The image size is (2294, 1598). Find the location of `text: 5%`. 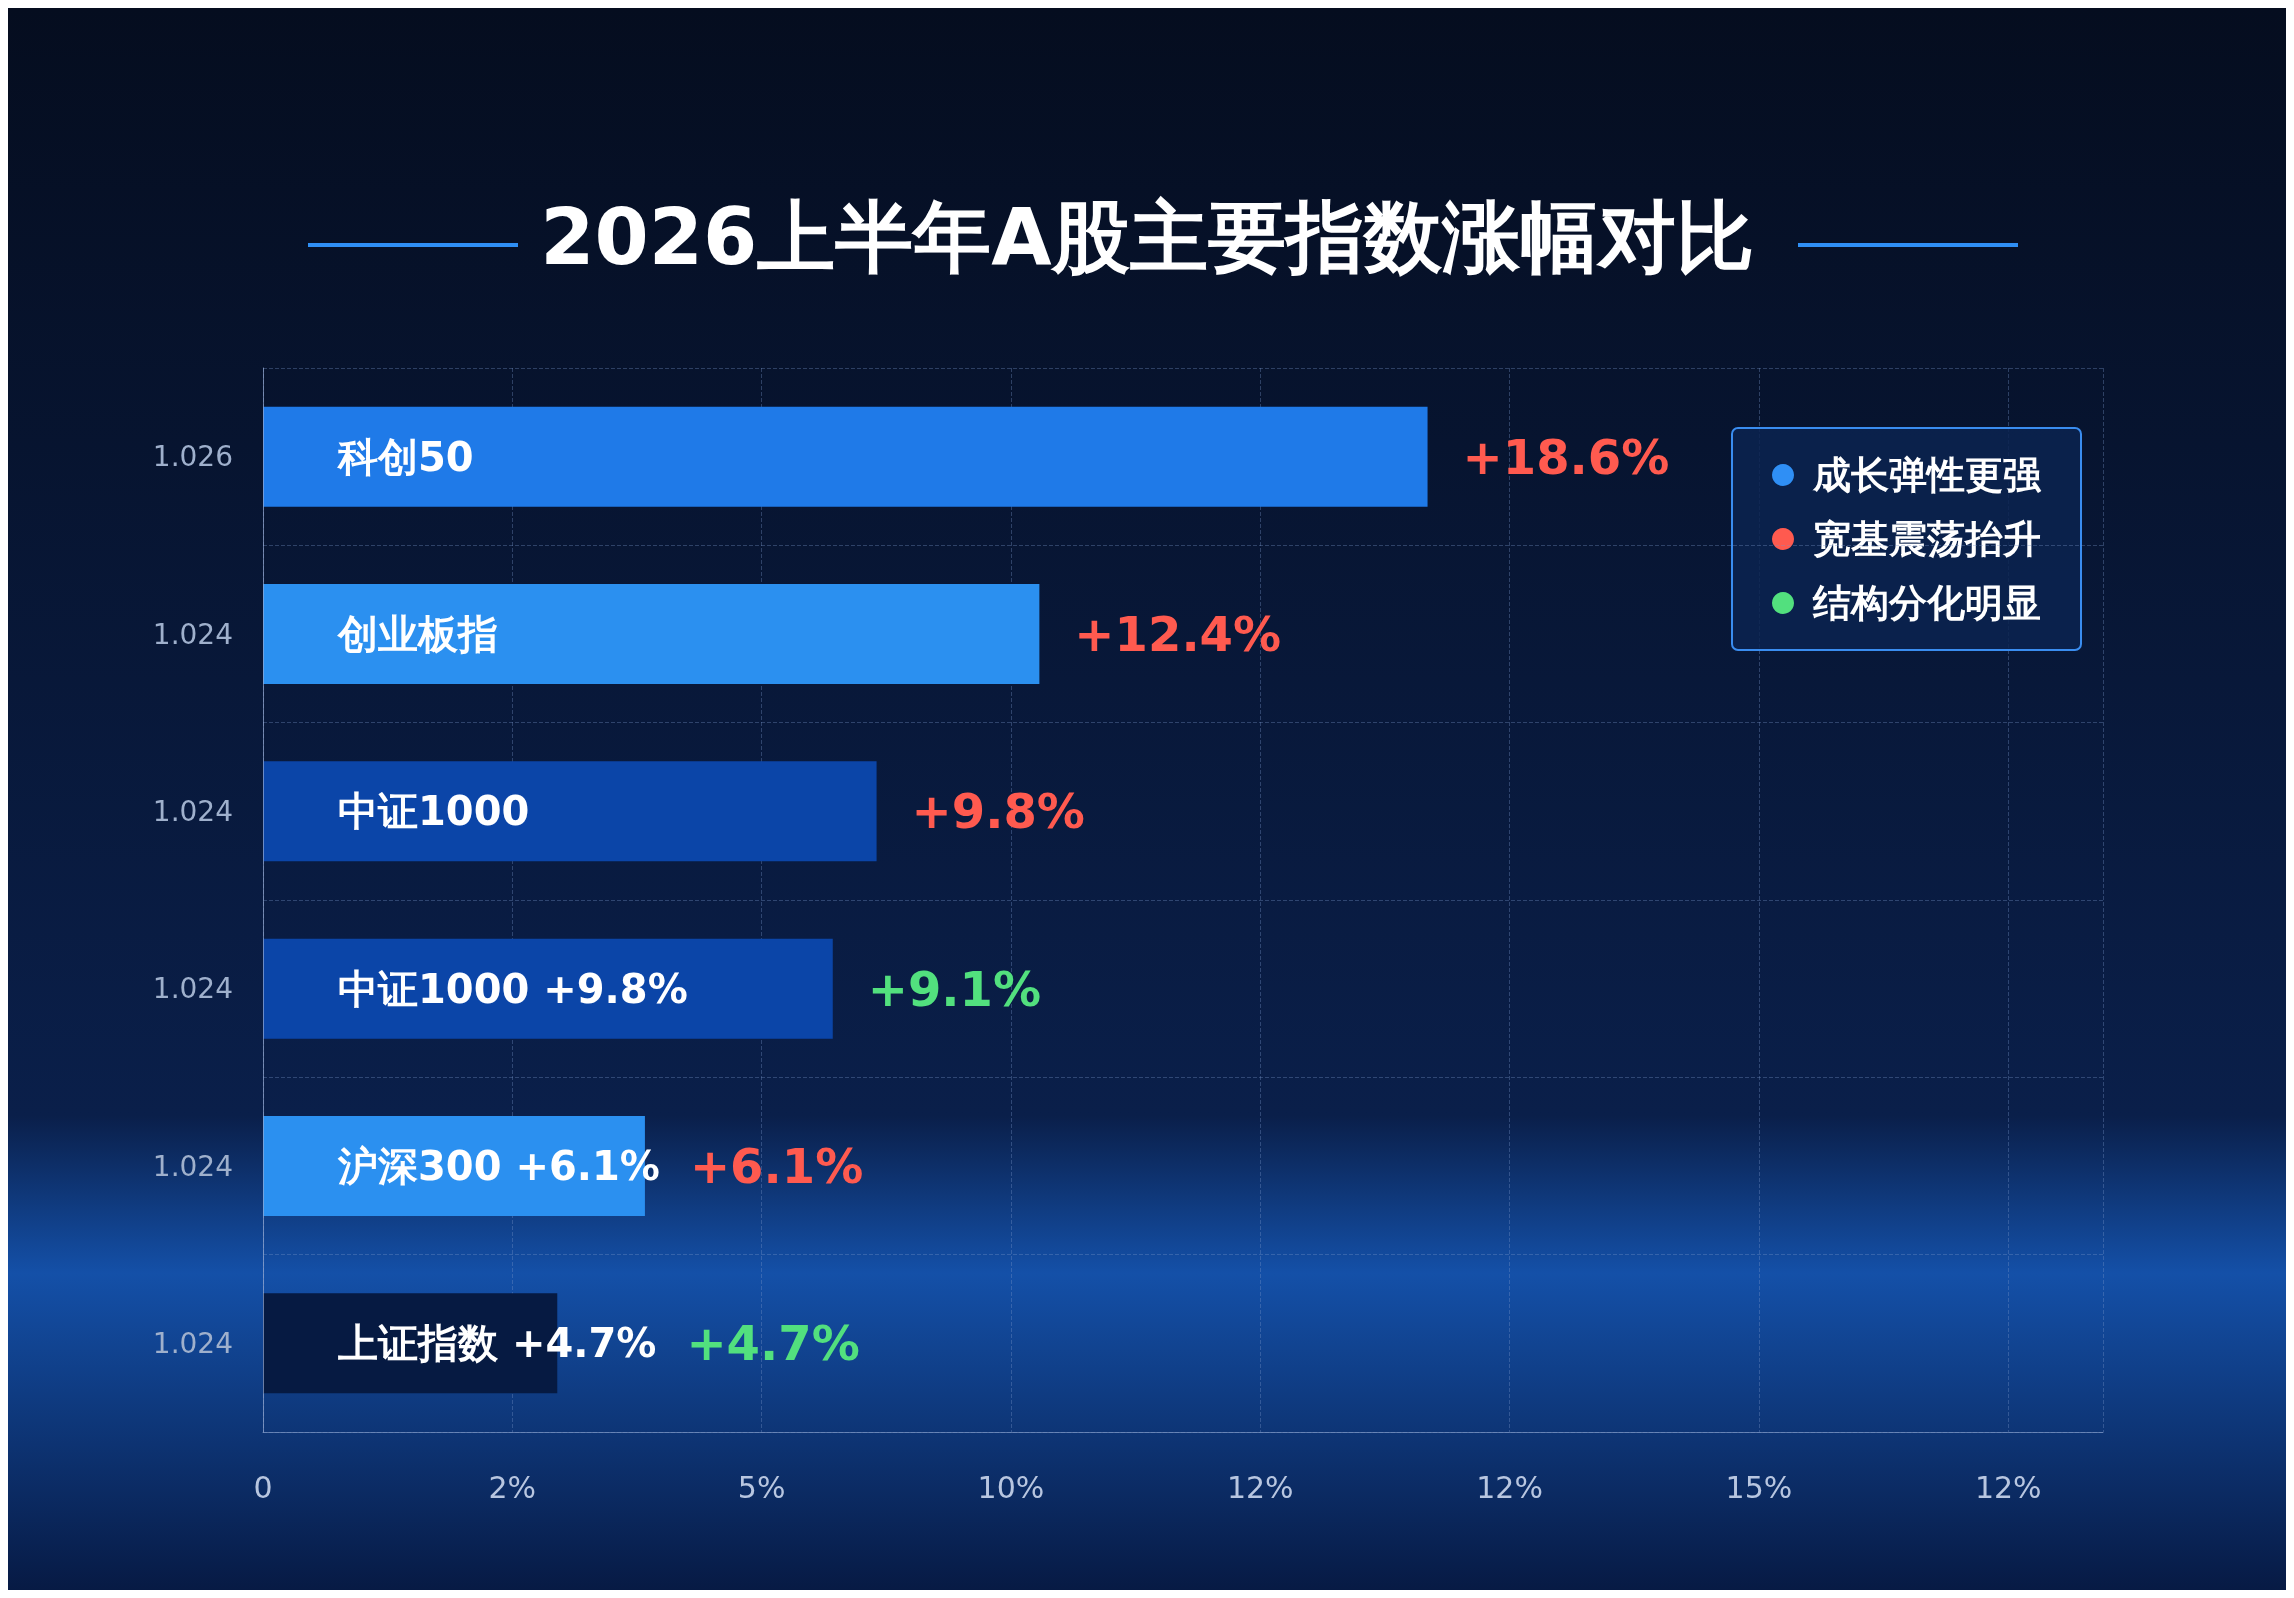

text: 5% is located at coordinates (761, 1487).